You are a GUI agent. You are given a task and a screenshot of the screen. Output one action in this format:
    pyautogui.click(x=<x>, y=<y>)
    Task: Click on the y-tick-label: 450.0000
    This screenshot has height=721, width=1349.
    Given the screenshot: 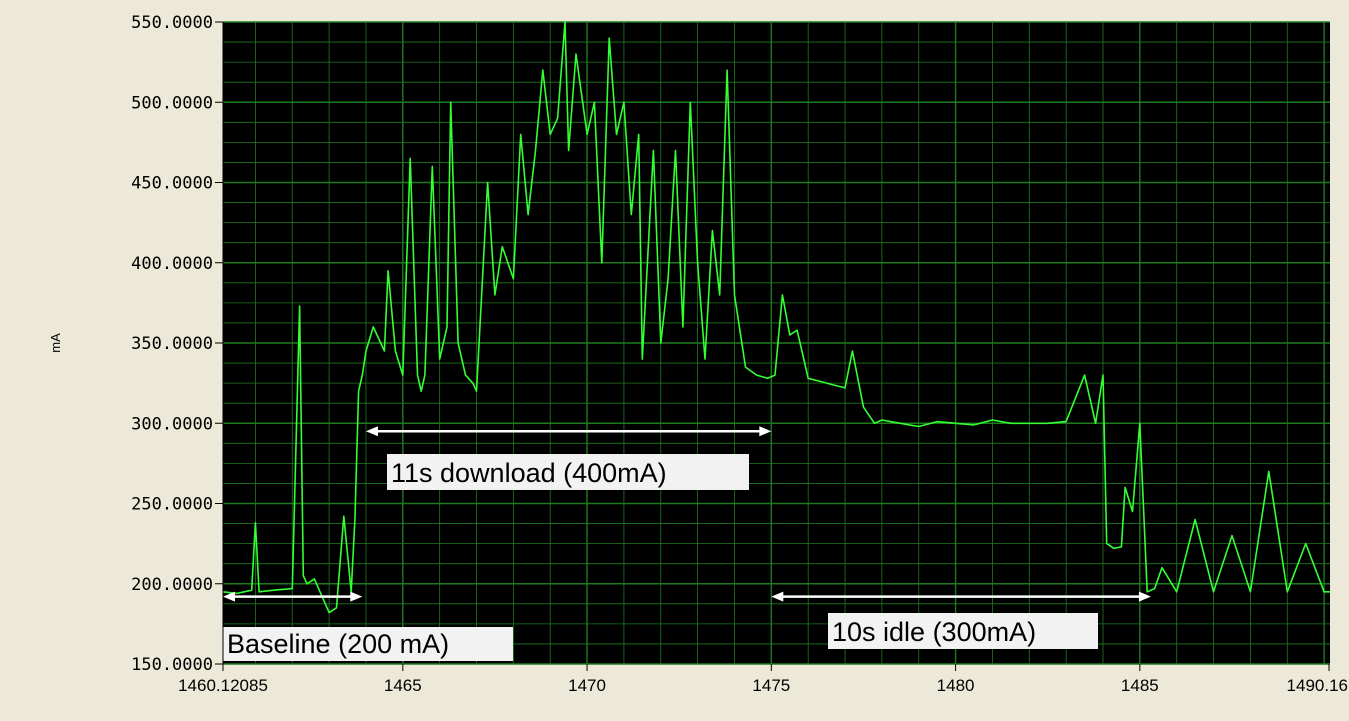 What is the action you would take?
    pyautogui.click(x=172, y=184)
    